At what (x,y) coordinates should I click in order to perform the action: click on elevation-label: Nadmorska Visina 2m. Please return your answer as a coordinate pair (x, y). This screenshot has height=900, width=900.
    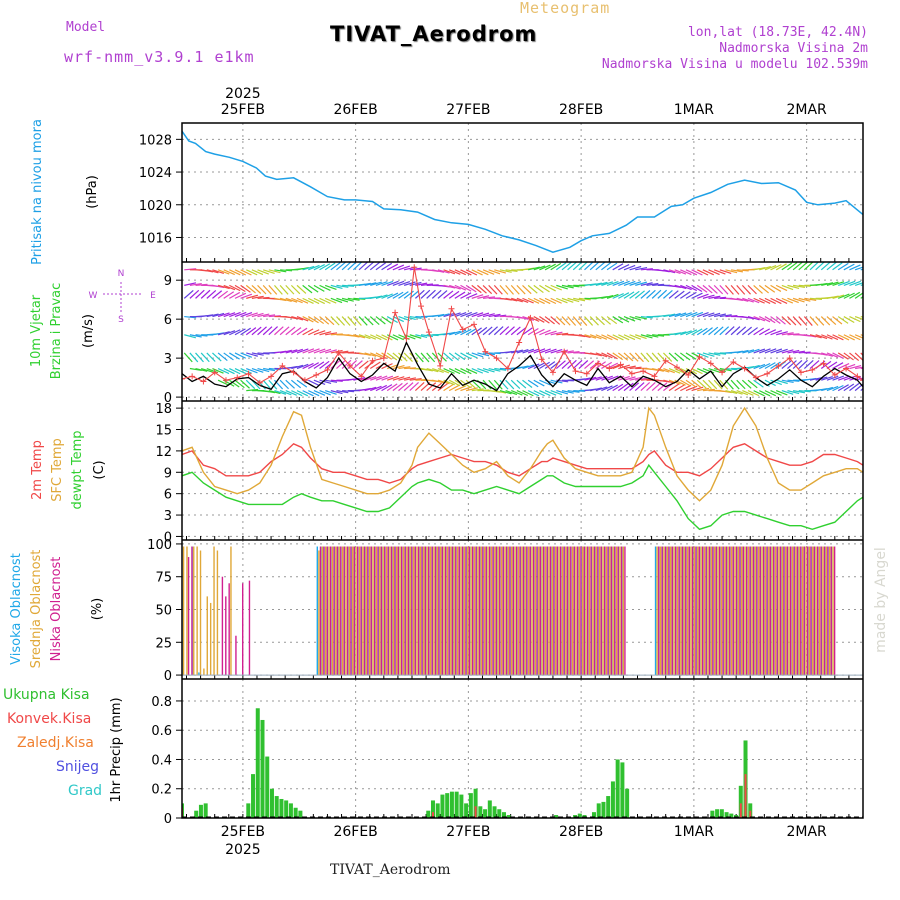
    Looking at the image, I should click on (793, 48).